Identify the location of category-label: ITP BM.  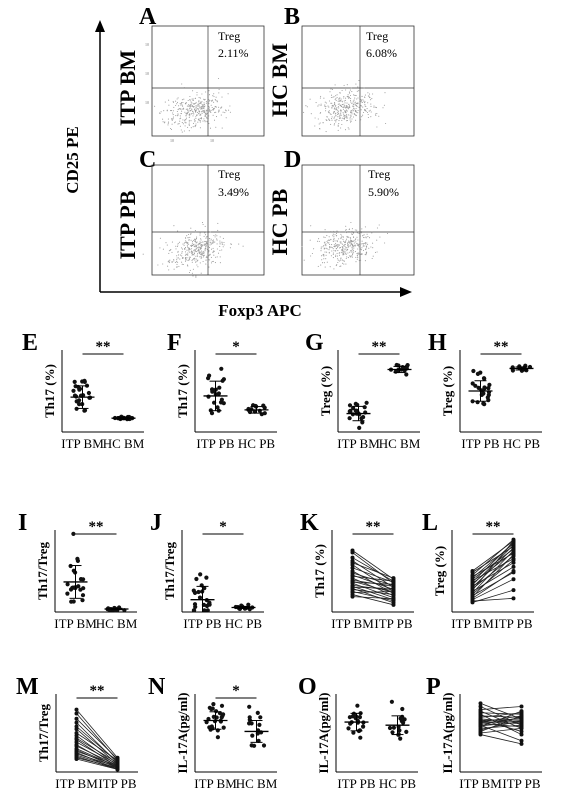
(215, 783).